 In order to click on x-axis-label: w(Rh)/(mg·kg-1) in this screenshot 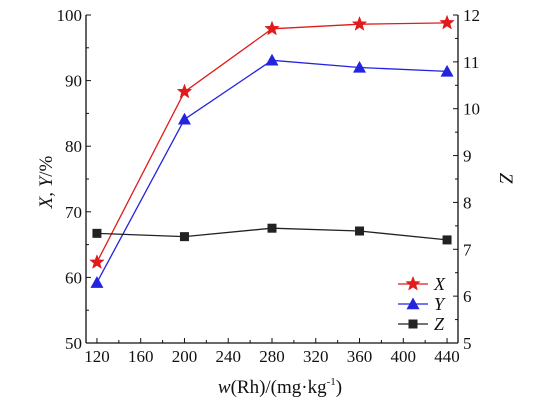, I will do `click(280, 387)`.